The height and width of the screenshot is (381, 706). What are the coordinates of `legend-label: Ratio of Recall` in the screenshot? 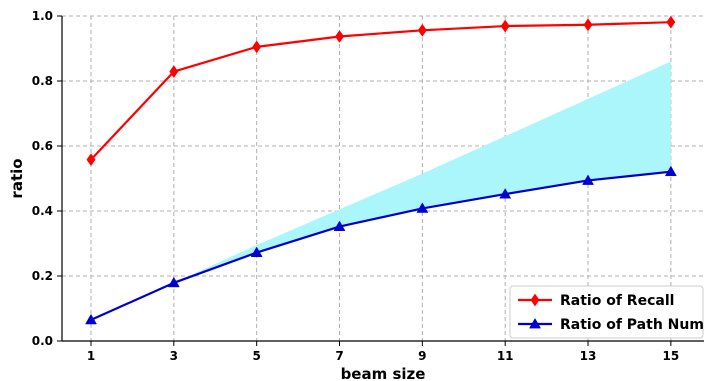 It's located at (617, 301).